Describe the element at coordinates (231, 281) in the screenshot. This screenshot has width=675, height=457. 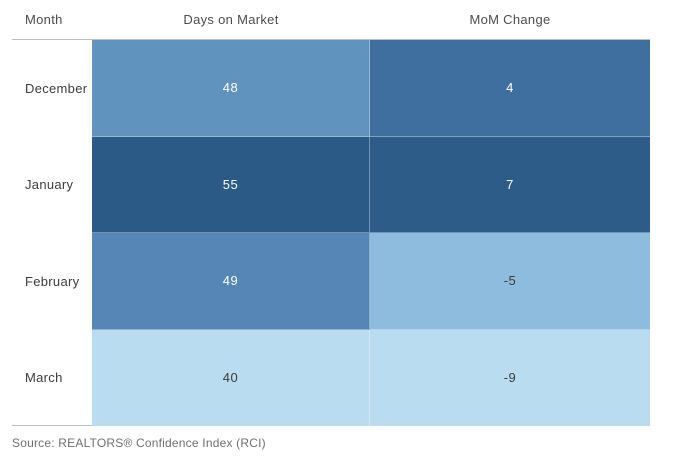
I see `days-on-market-cell: 49` at that location.